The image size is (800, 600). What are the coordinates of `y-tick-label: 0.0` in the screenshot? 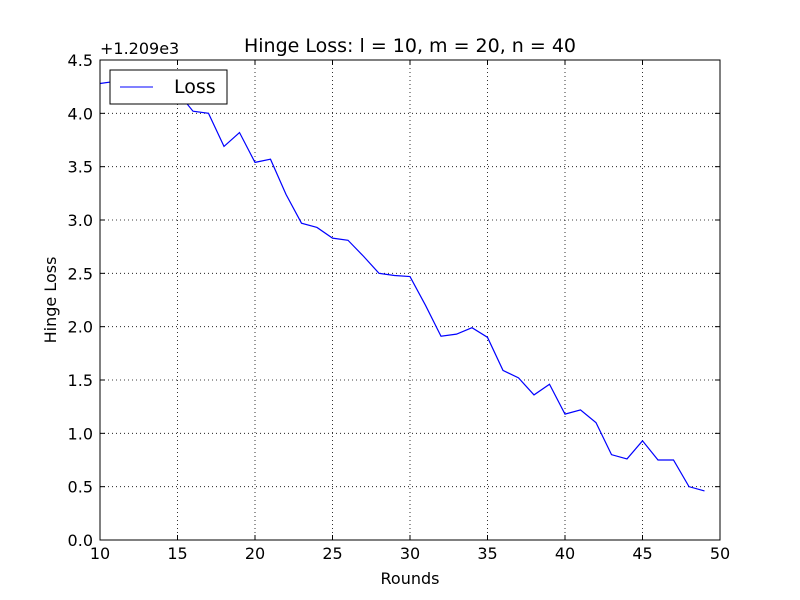 It's located at (80, 540).